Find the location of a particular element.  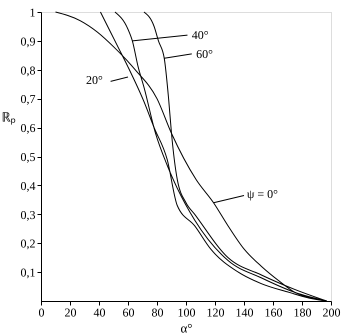

x-tick-label: 100 is located at coordinates (187, 313).